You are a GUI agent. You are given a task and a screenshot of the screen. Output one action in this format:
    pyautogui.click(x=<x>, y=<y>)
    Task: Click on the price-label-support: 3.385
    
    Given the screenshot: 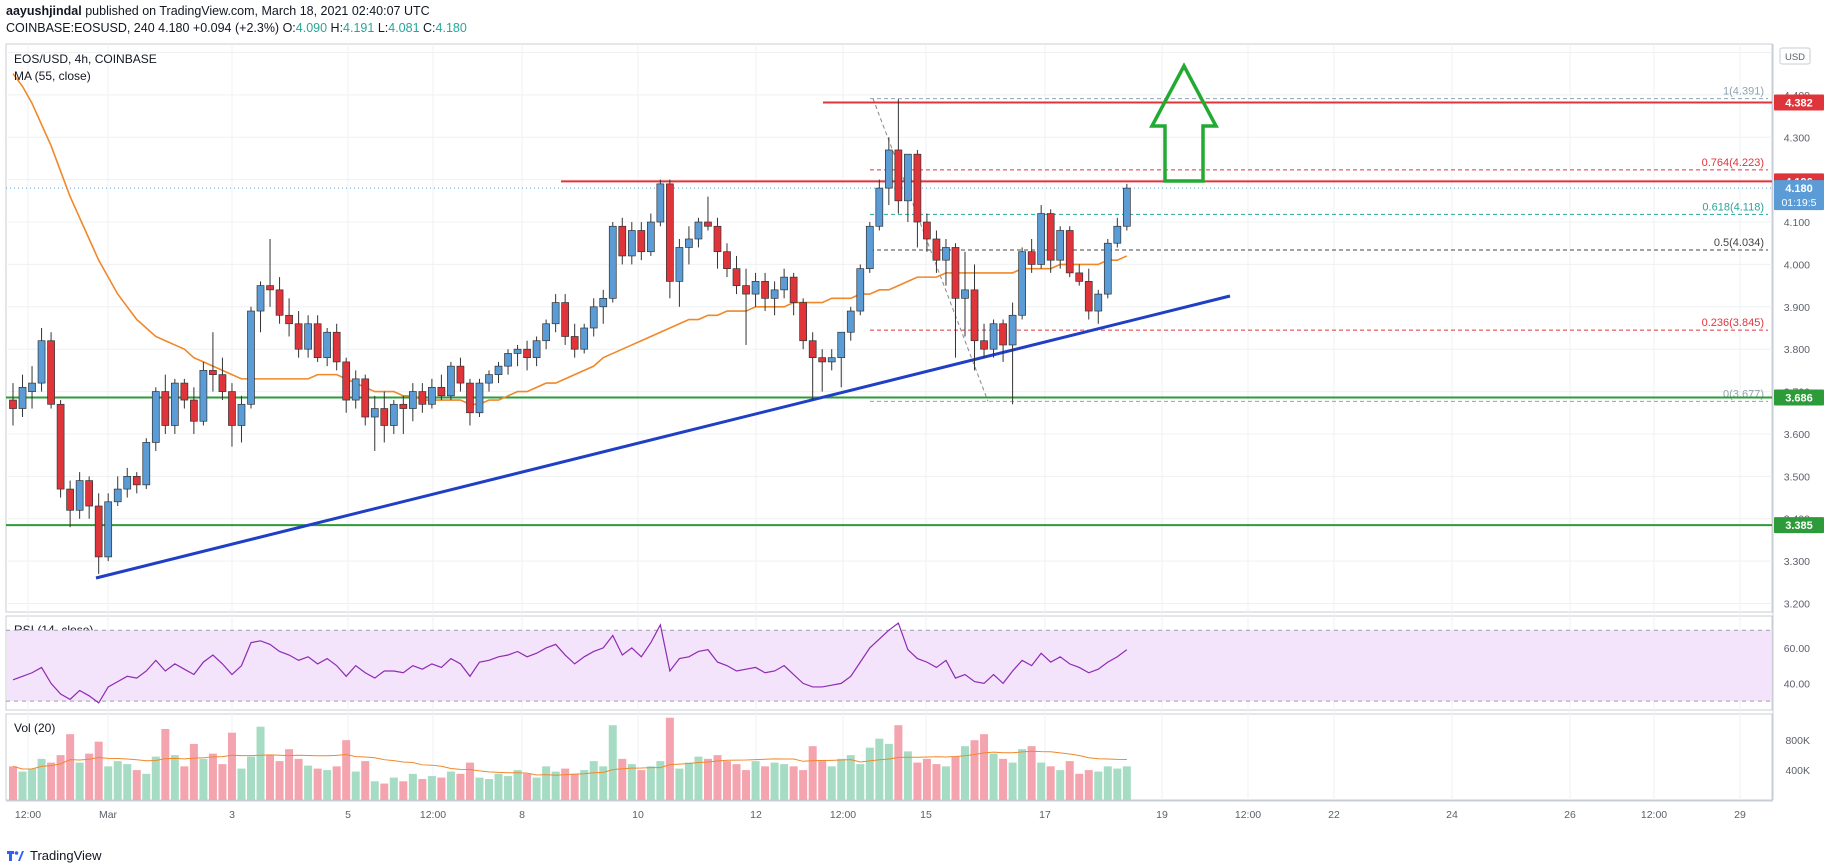 What is the action you would take?
    pyautogui.click(x=1799, y=525)
    